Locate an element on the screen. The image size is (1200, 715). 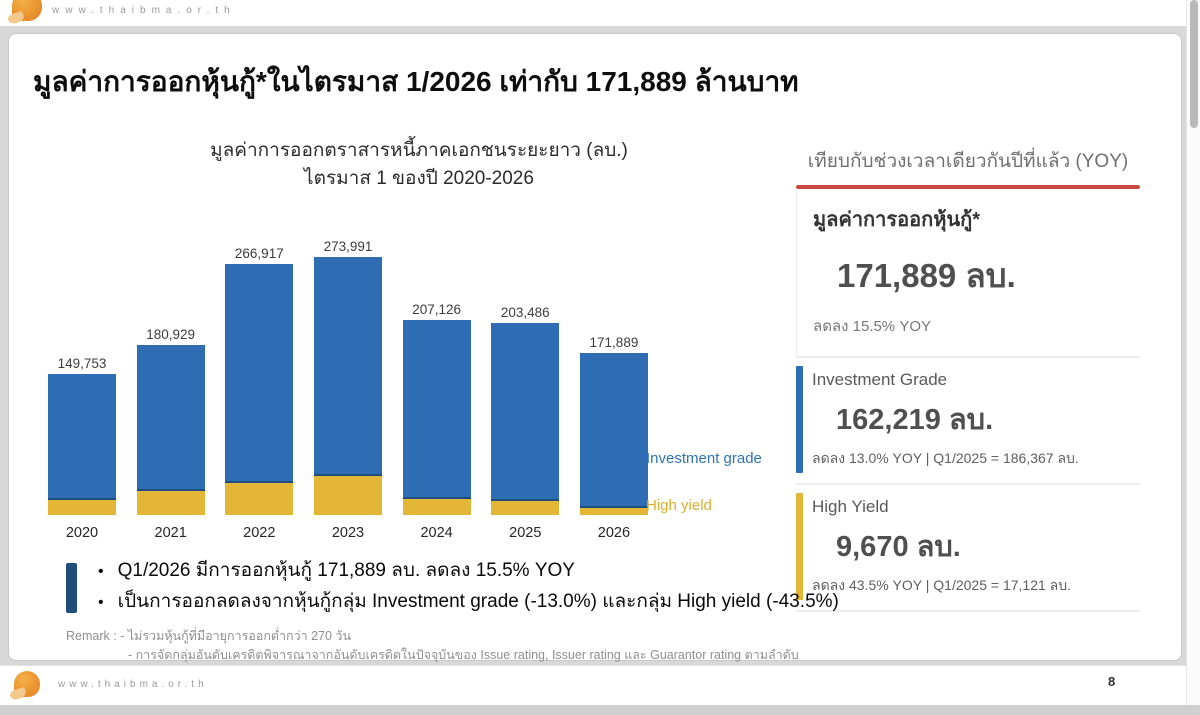
bar-value-label: 207,126 is located at coordinates (437, 309).